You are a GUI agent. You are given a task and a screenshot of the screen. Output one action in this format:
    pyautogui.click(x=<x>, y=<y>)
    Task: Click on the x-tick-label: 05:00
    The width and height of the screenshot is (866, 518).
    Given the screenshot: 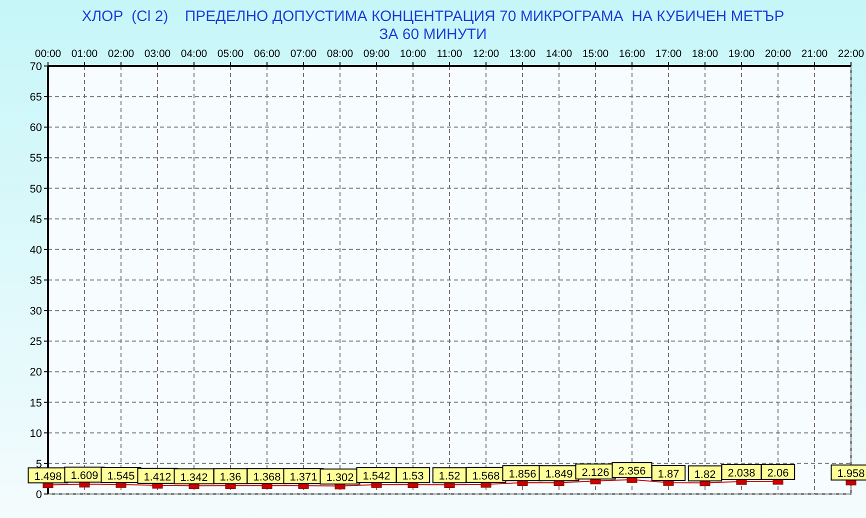 What is the action you would take?
    pyautogui.click(x=230, y=54)
    